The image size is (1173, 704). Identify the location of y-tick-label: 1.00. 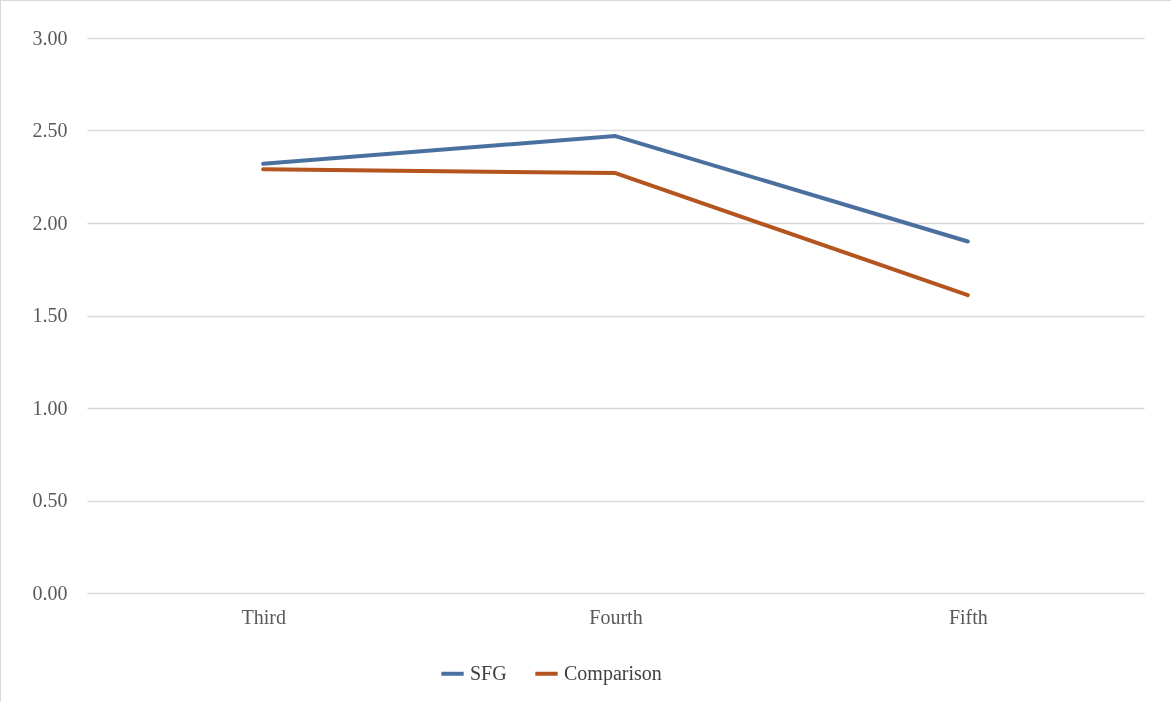
(50, 407).